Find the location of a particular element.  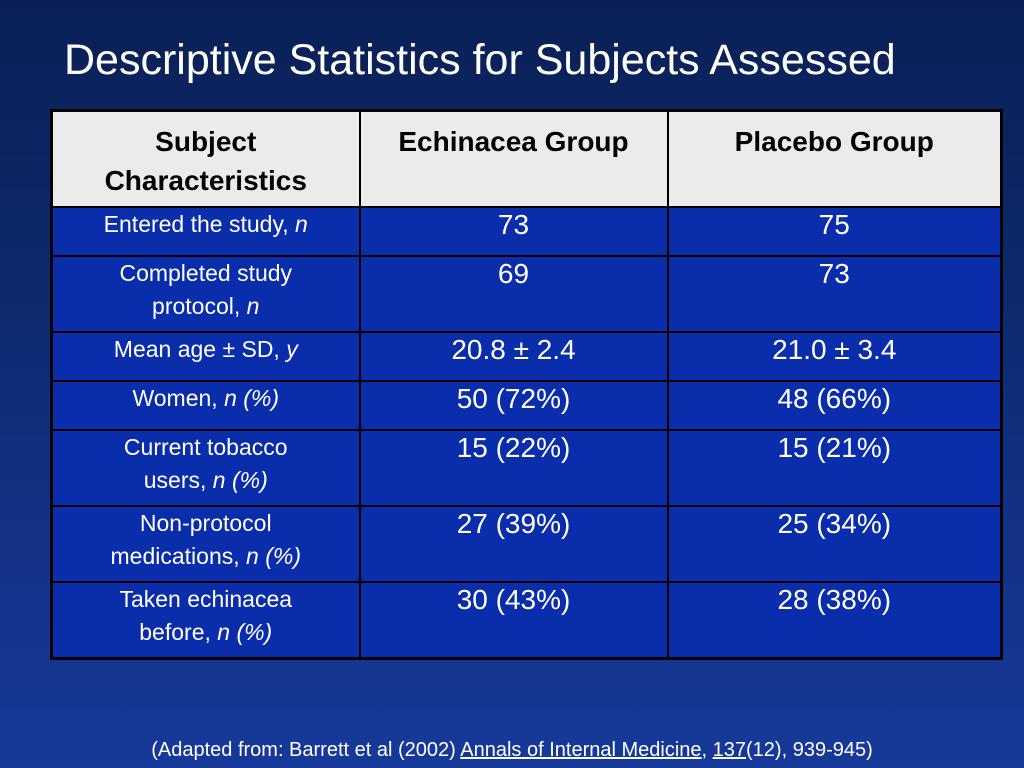

table-row: Completed study protocol, n 69 73 is located at coordinates (526, 294).